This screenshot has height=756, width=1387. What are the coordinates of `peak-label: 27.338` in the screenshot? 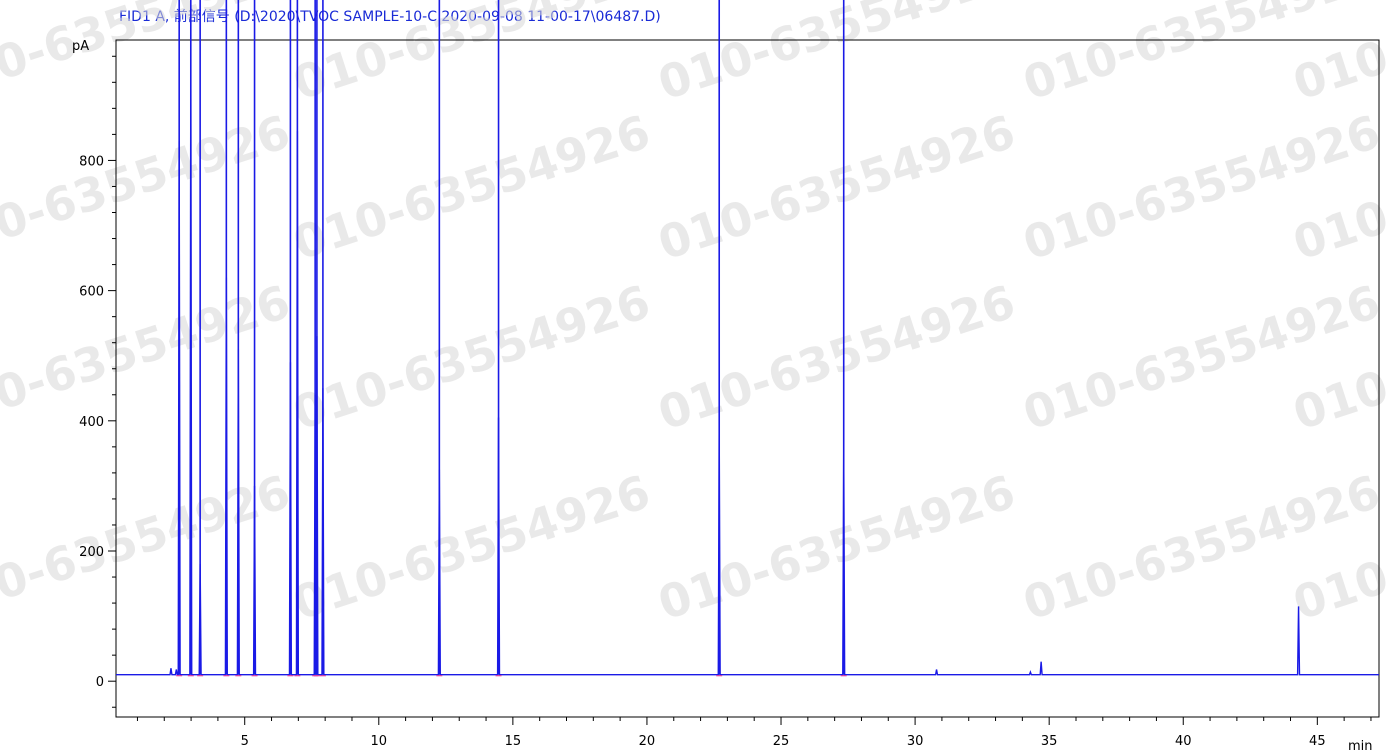 It's located at (875, 2).